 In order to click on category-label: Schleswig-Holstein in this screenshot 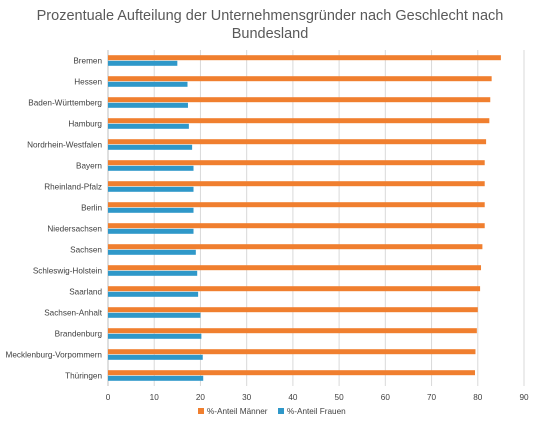, I will do `click(68, 271)`.